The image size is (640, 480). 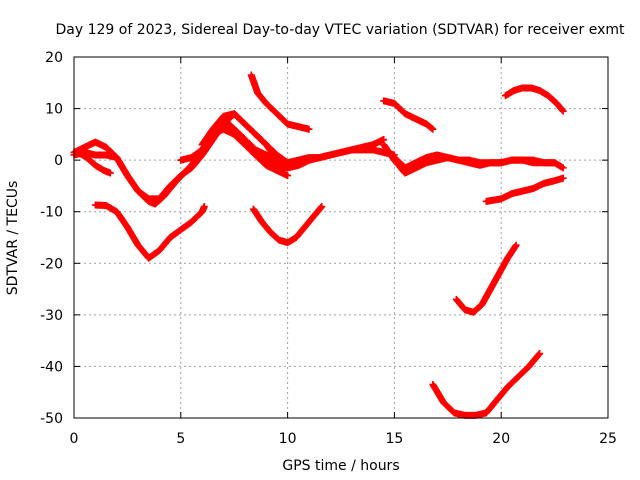 What do you see at coordinates (58, 161) in the screenshot?
I see `y-tick-label: 0` at bounding box center [58, 161].